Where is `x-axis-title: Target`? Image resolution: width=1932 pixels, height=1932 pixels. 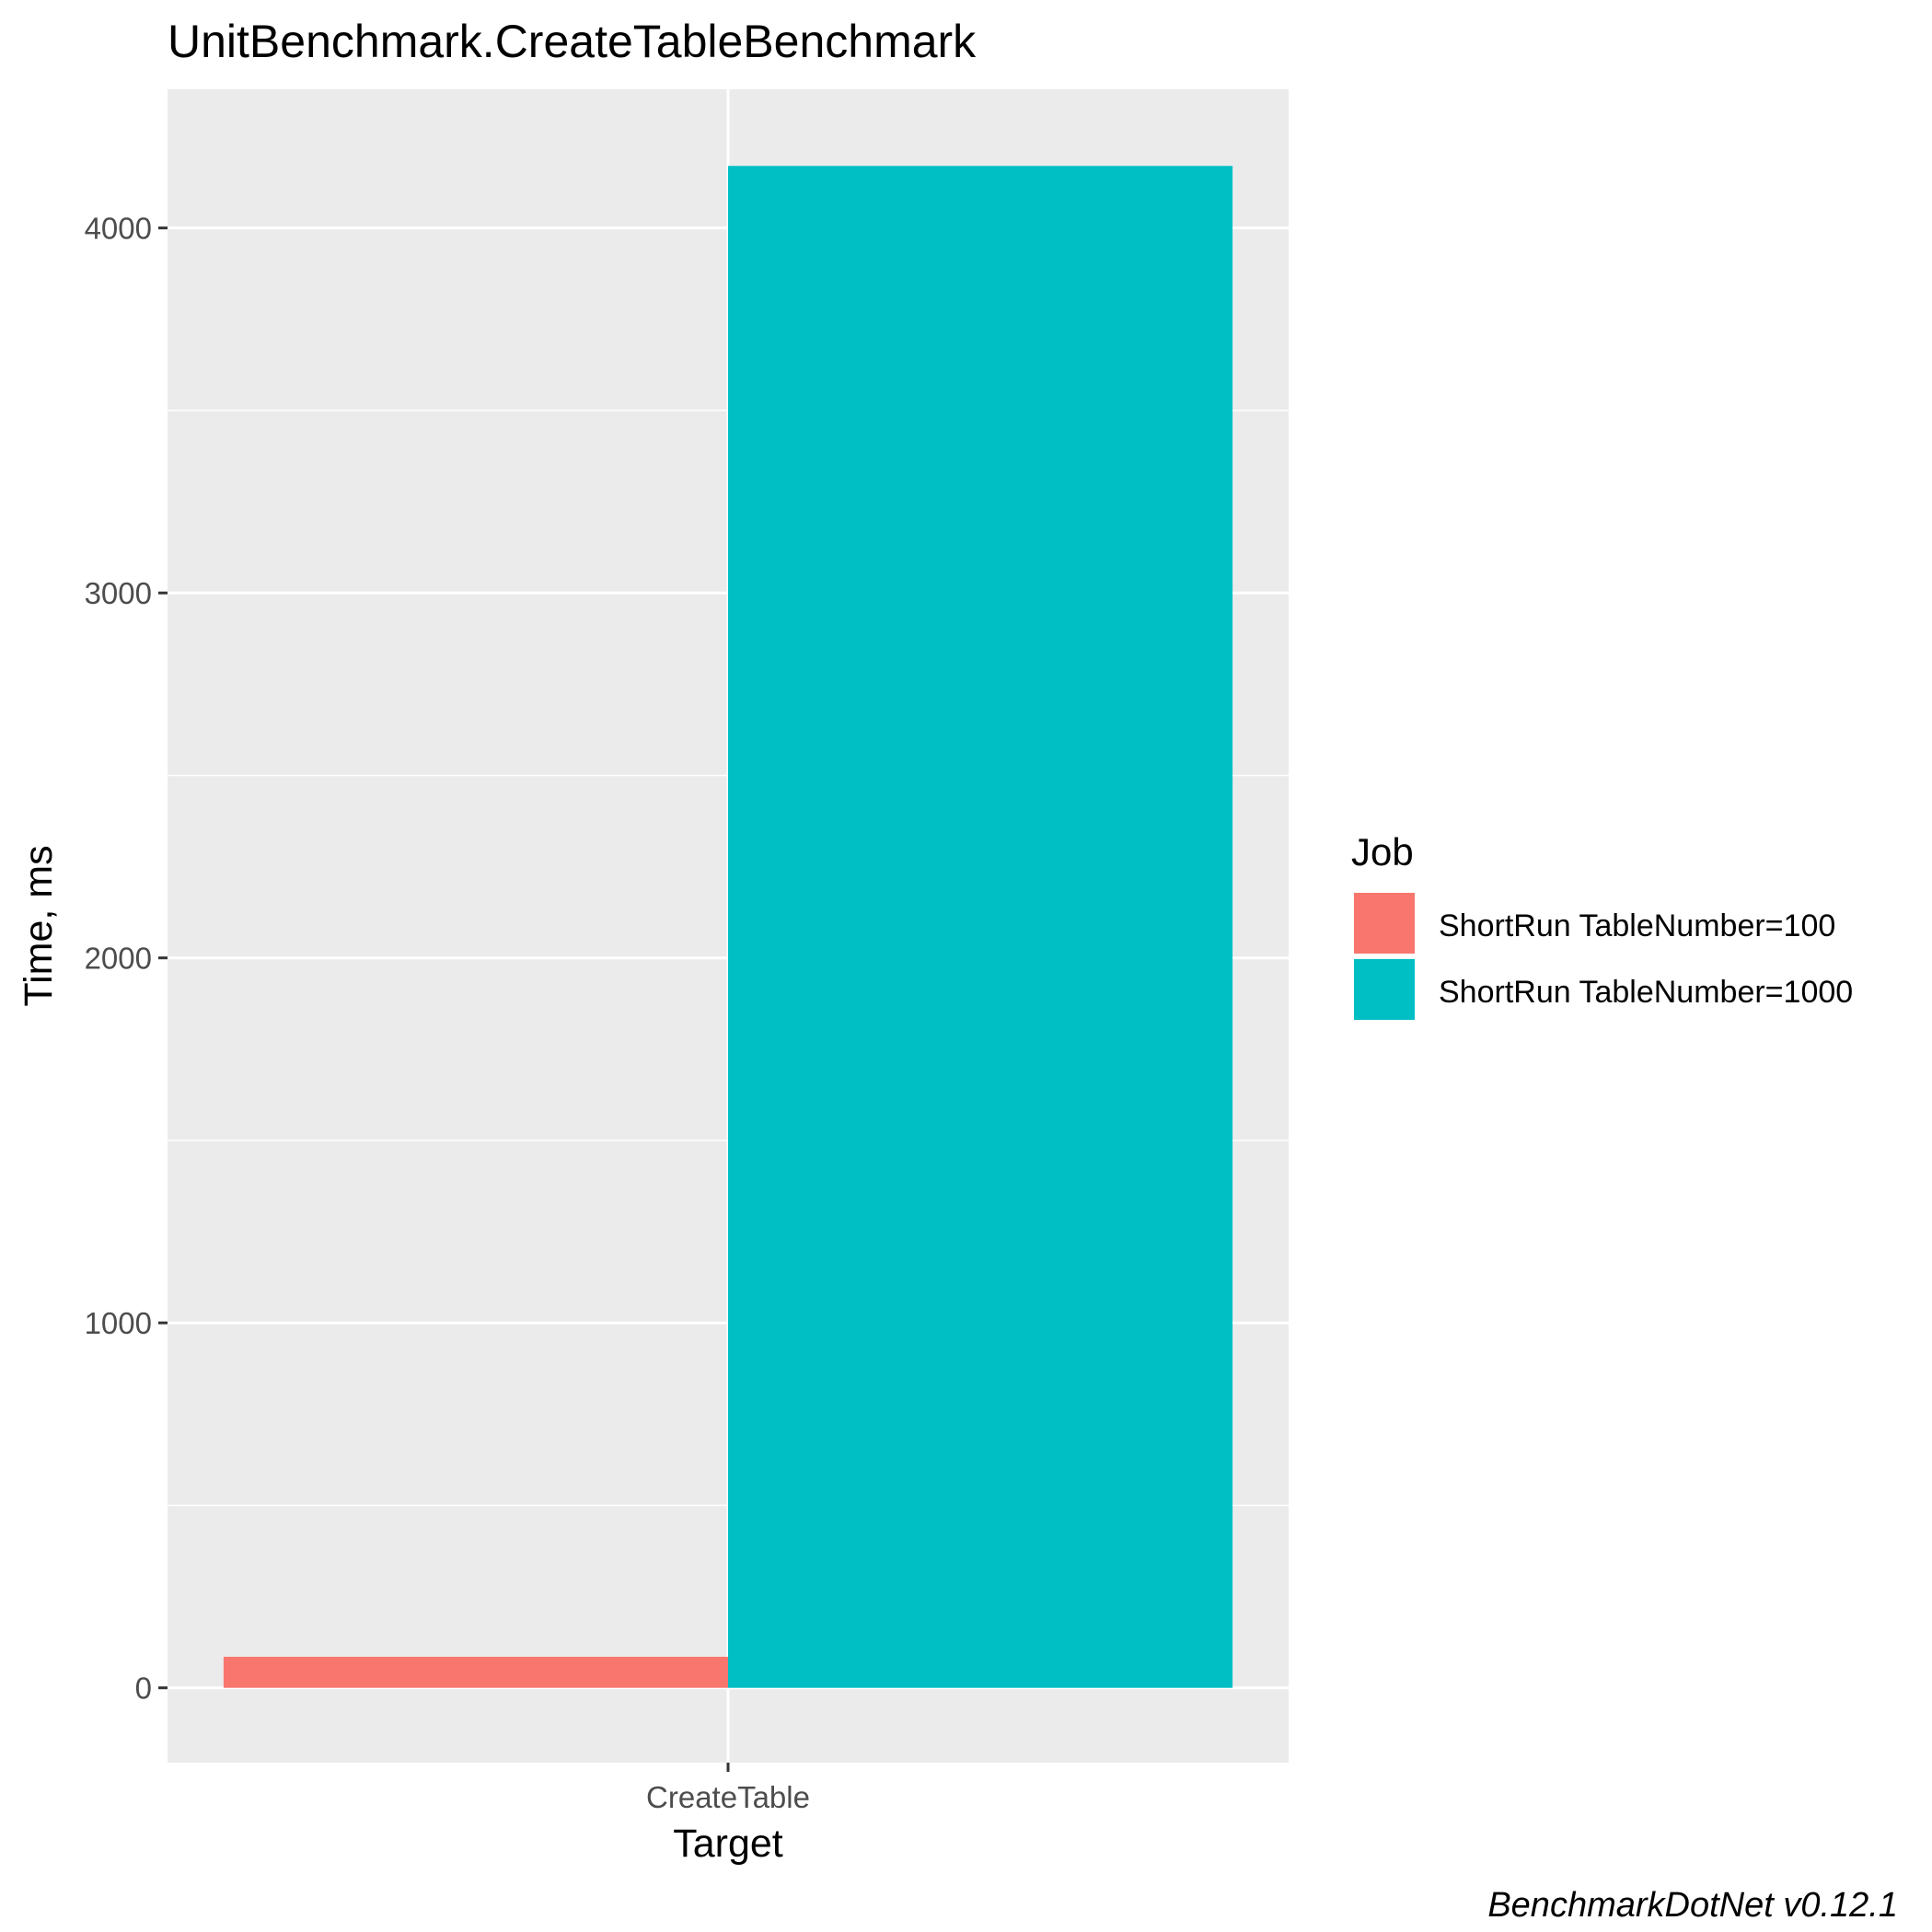 x-axis-title: Target is located at coordinates (728, 1844).